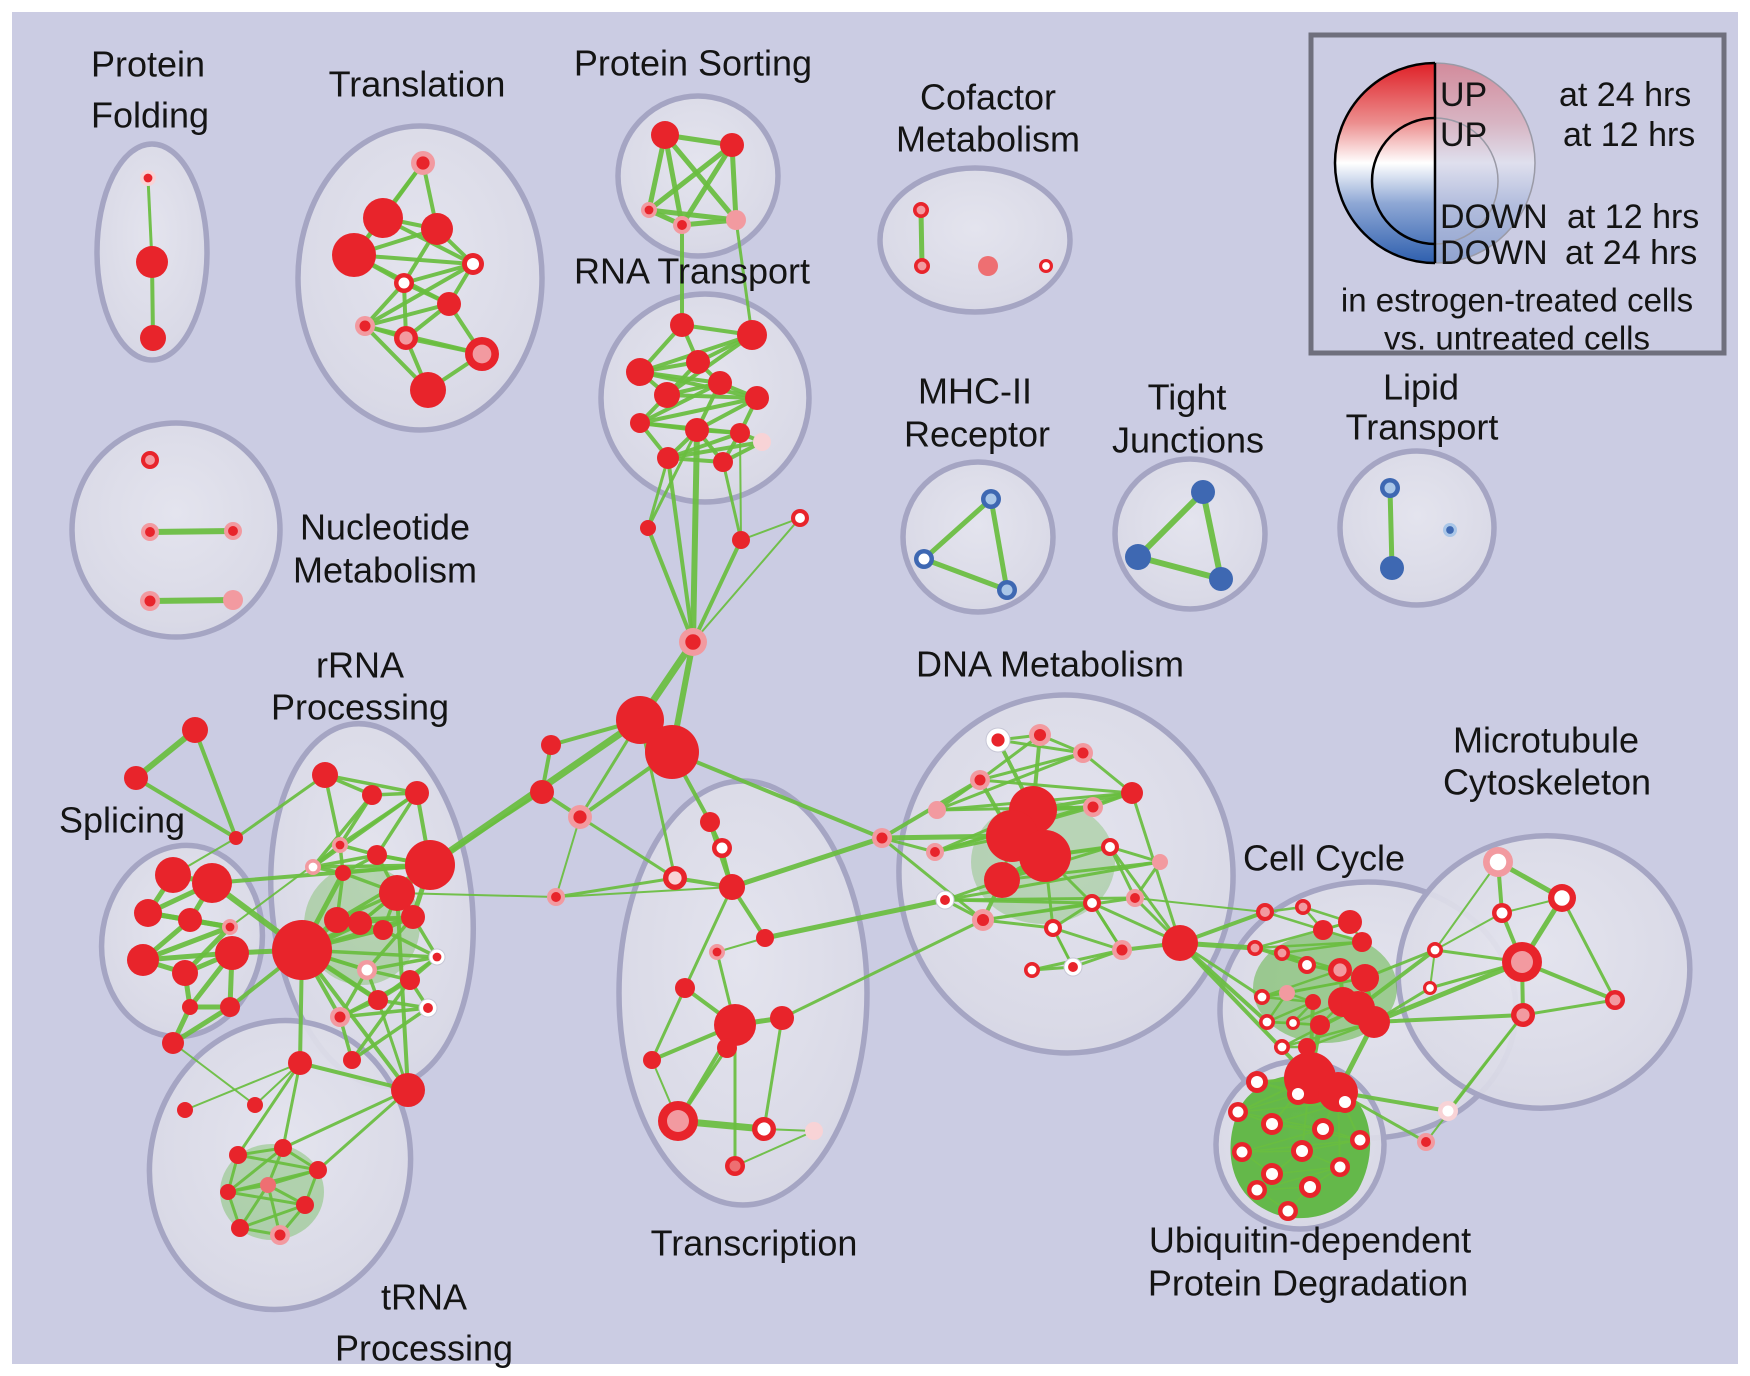  Describe the element at coordinates (173, 1043) in the screenshot. I see `node-sp11-outer-24h` at that location.